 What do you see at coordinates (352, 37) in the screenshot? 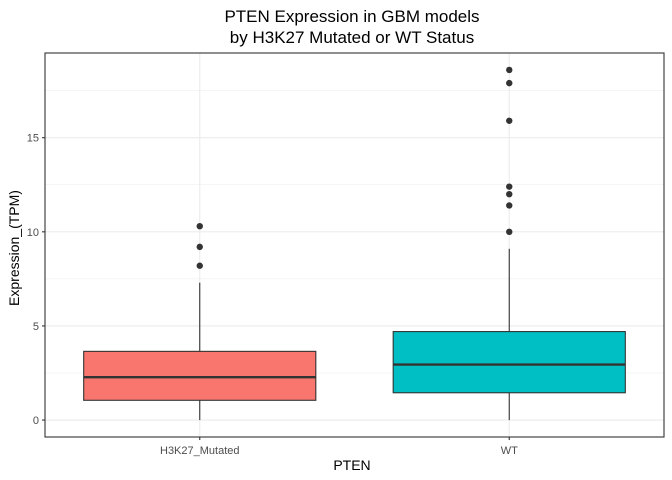
I see `chart-subtitle: by H3K27 Mutated or WT Status` at bounding box center [352, 37].